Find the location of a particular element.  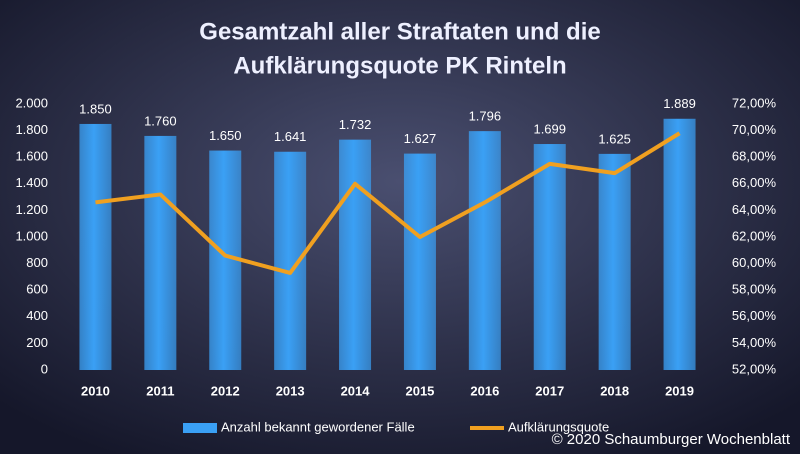

y2-tick-label: 68,00% is located at coordinates (754, 156).